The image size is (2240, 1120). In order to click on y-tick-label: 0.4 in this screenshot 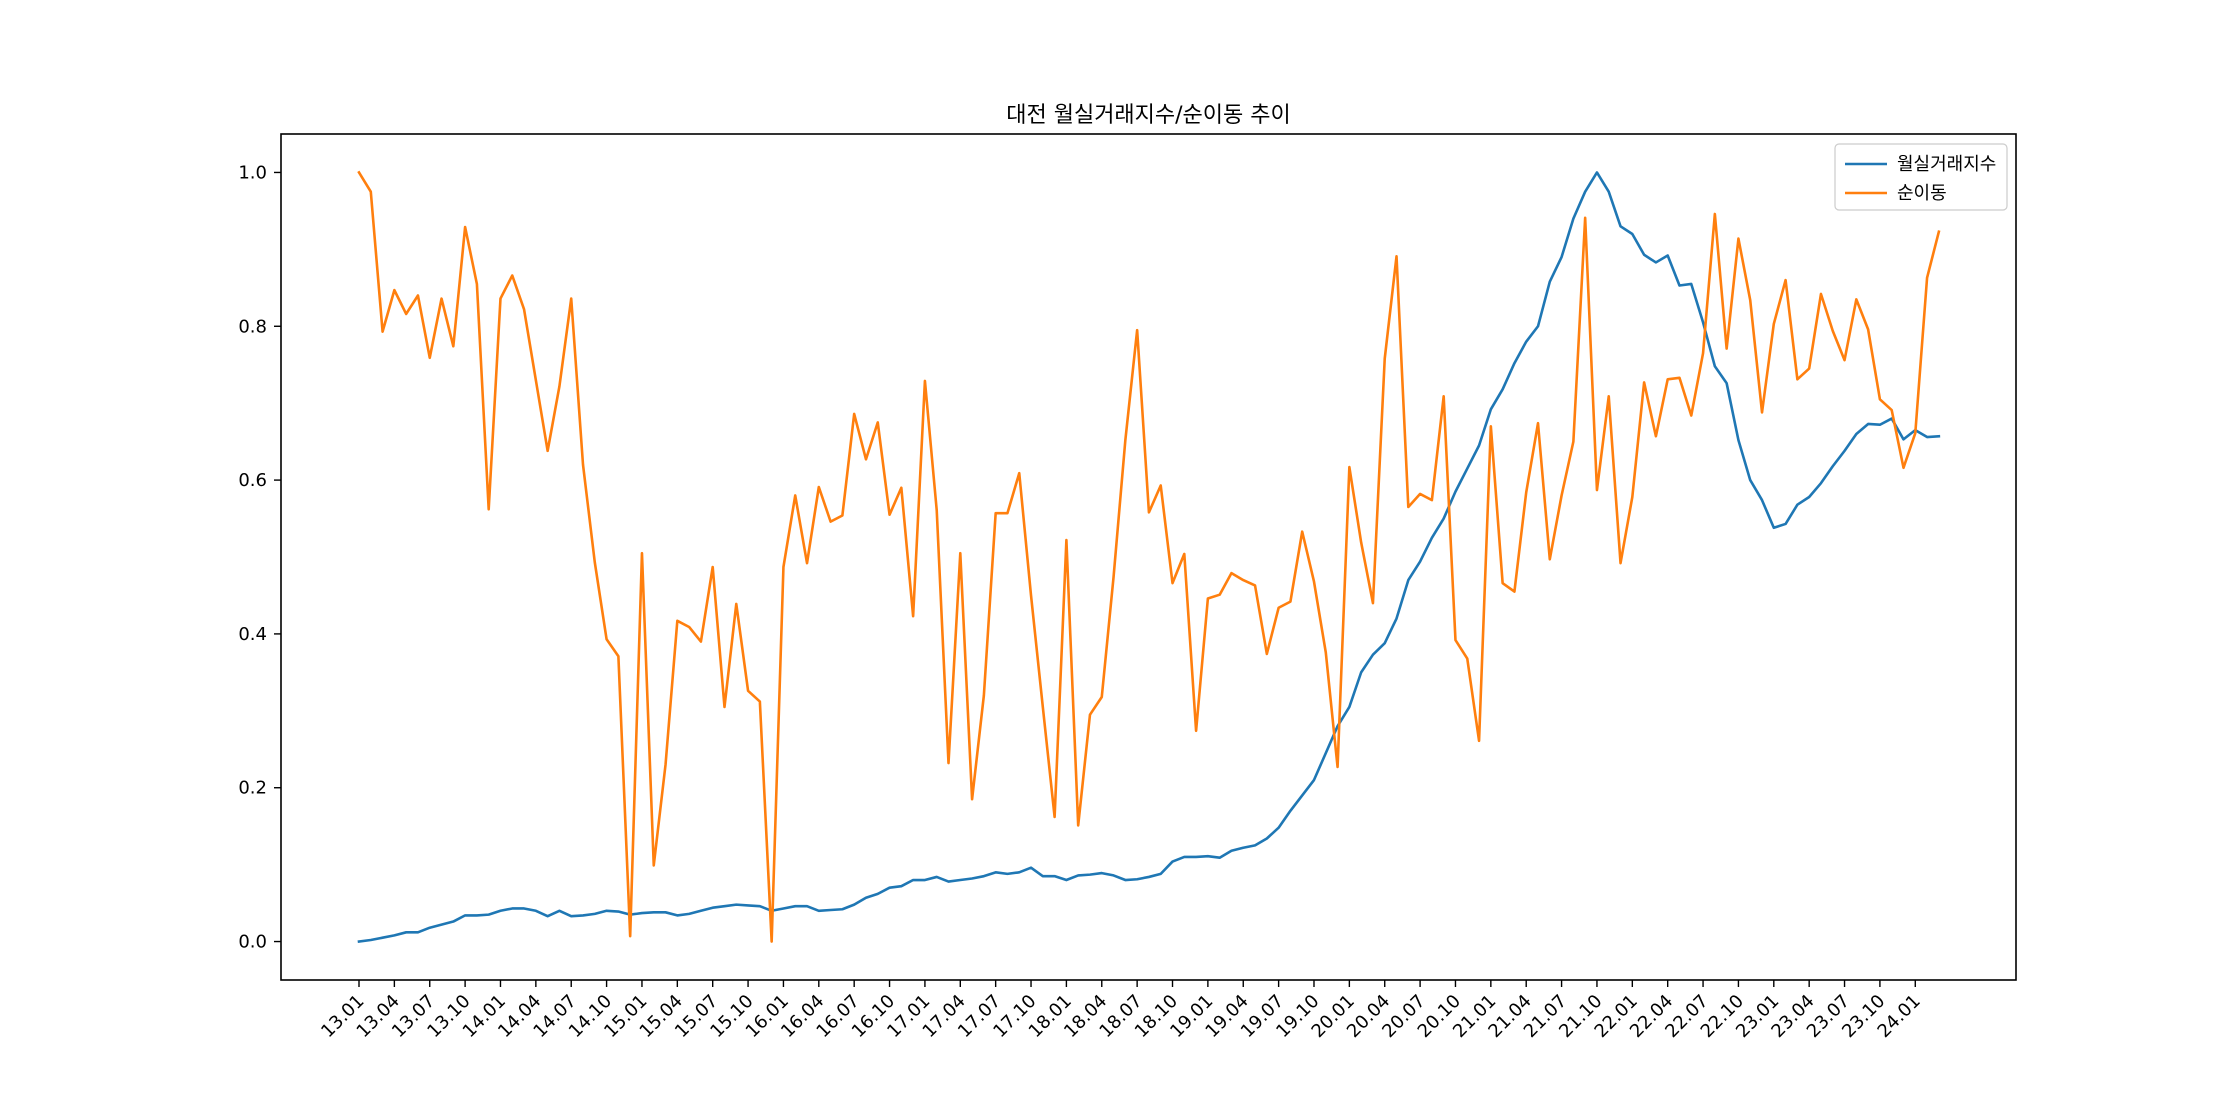, I will do `click(252, 634)`.